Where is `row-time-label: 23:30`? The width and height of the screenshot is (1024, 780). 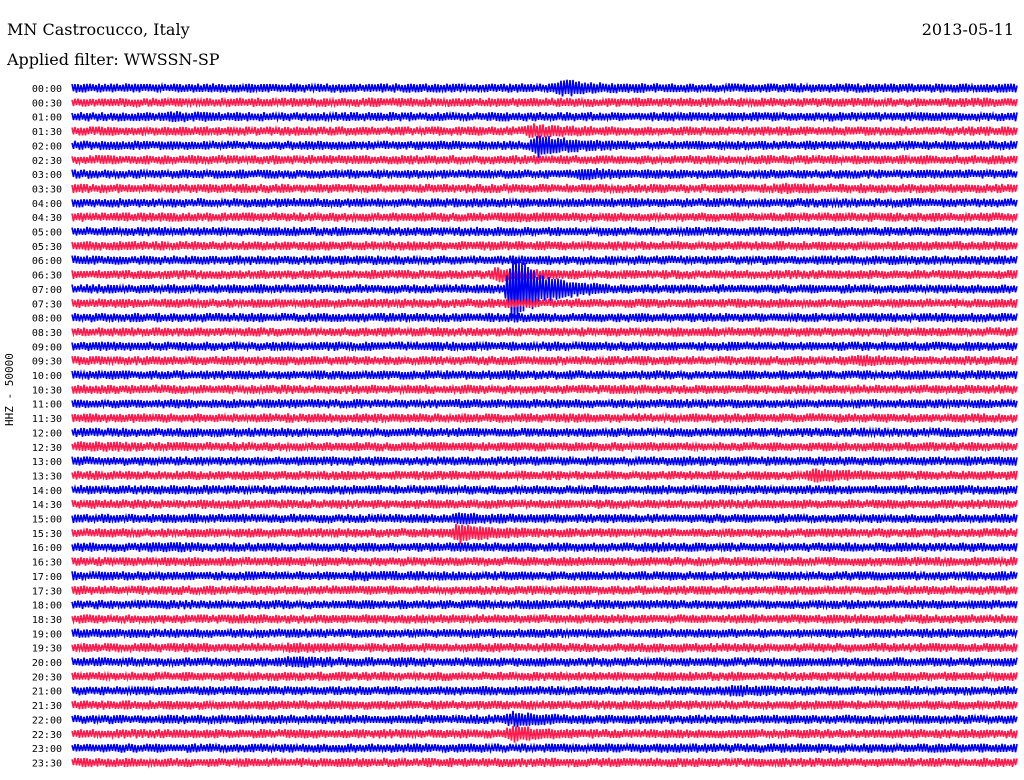 row-time-label: 23:30 is located at coordinates (47, 763).